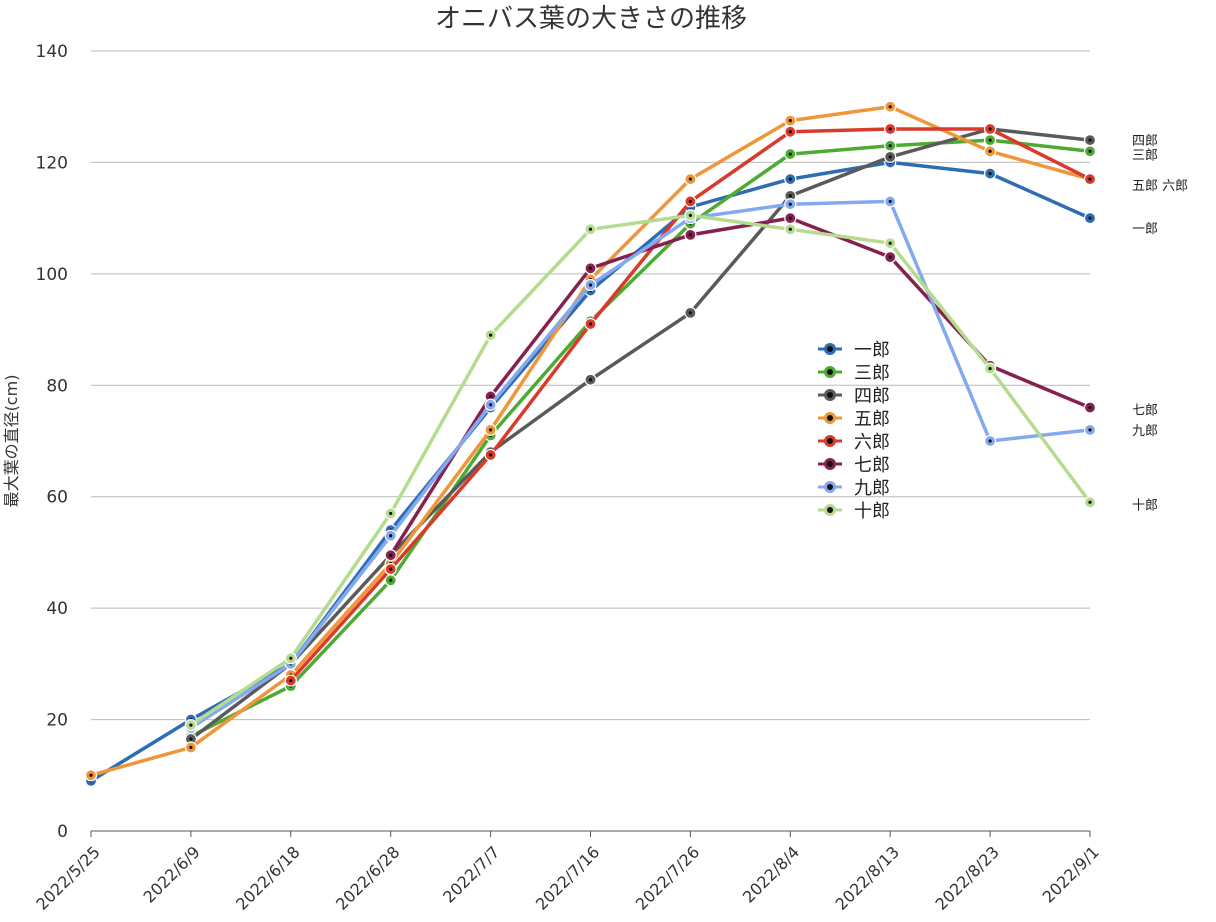 This screenshot has height=922, width=1216. What do you see at coordinates (567, 877) in the screenshot?
I see `x-tick-label: 2022/7/16` at bounding box center [567, 877].